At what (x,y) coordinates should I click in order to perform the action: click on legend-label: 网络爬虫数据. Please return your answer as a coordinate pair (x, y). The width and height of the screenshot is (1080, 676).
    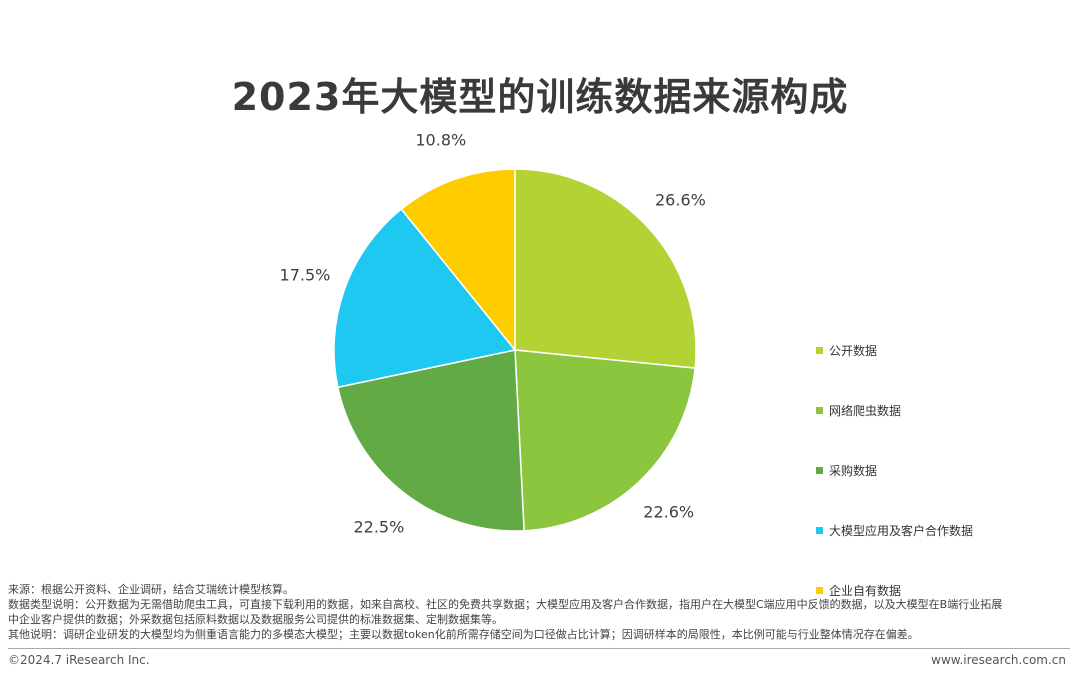
    Looking at the image, I should click on (865, 410).